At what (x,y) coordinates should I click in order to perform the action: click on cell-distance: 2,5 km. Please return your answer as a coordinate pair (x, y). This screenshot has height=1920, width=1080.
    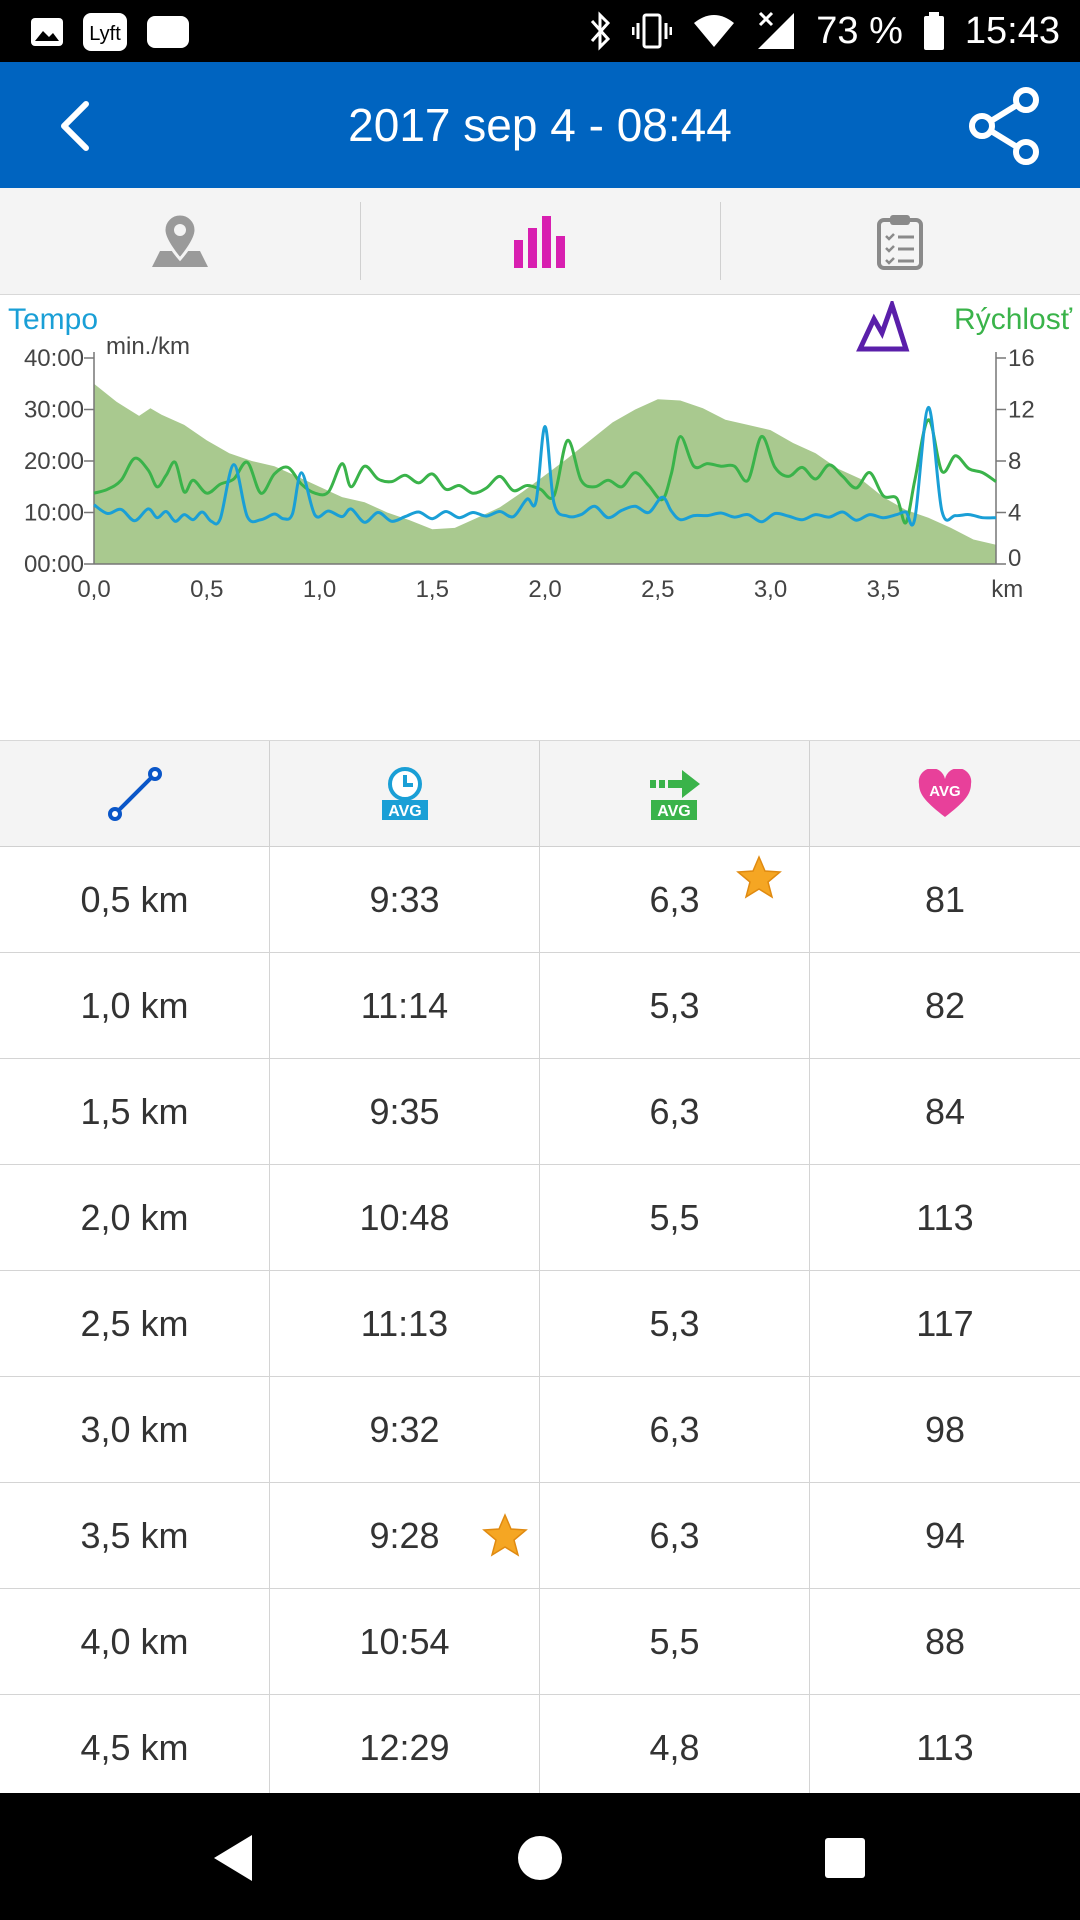
    Looking at the image, I should click on (135, 1323).